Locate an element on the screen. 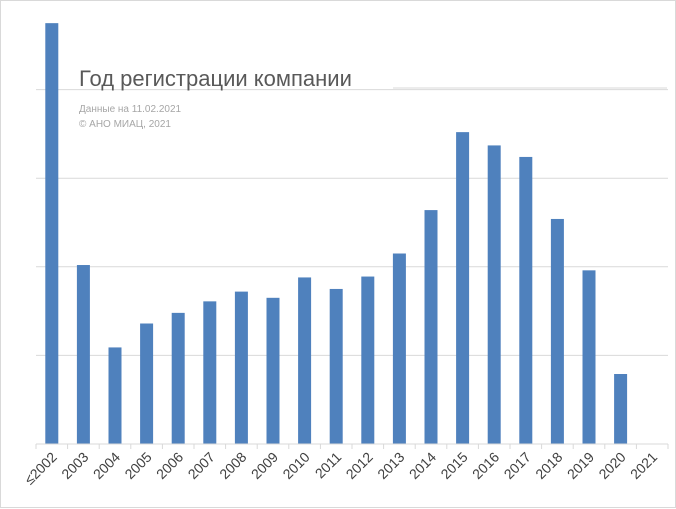  chart-subtitle-copyright: © АНО МИАЦ, 2021 is located at coordinates (125, 124).